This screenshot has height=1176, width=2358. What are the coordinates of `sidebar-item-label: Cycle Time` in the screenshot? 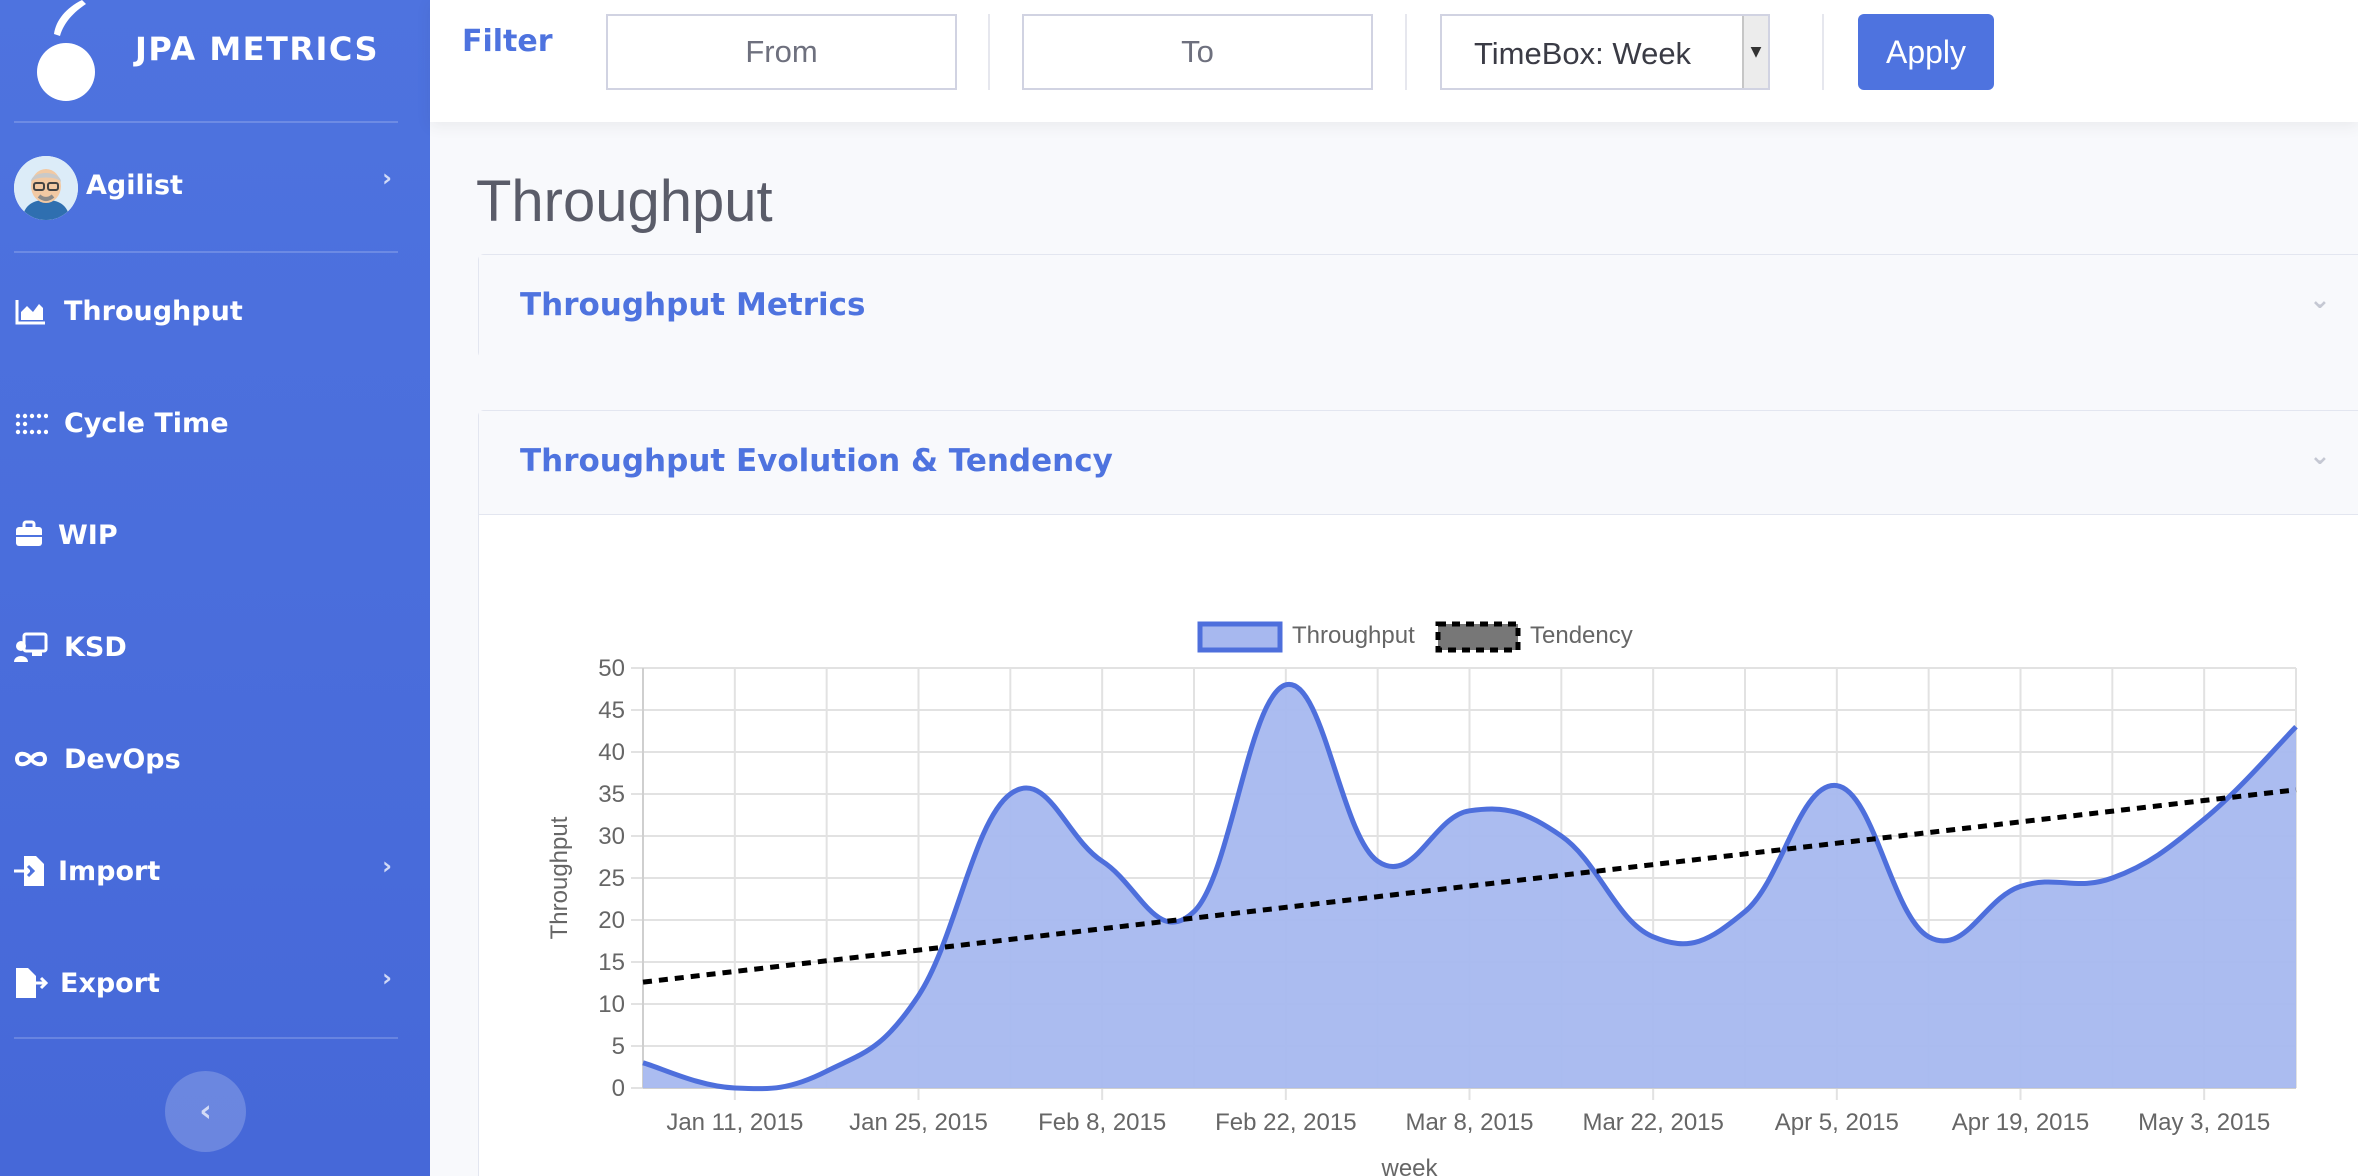 It's located at (146, 423).